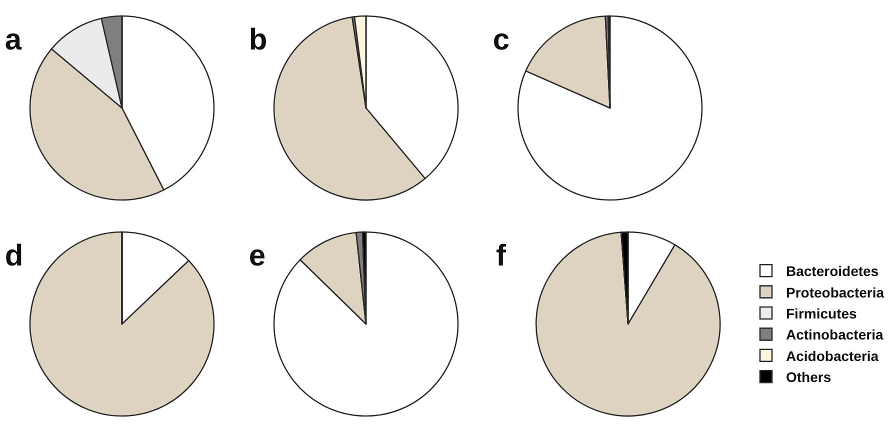 The image size is (892, 436). What do you see at coordinates (832, 271) in the screenshot?
I see `legend-label: Bacteroidetes` at bounding box center [832, 271].